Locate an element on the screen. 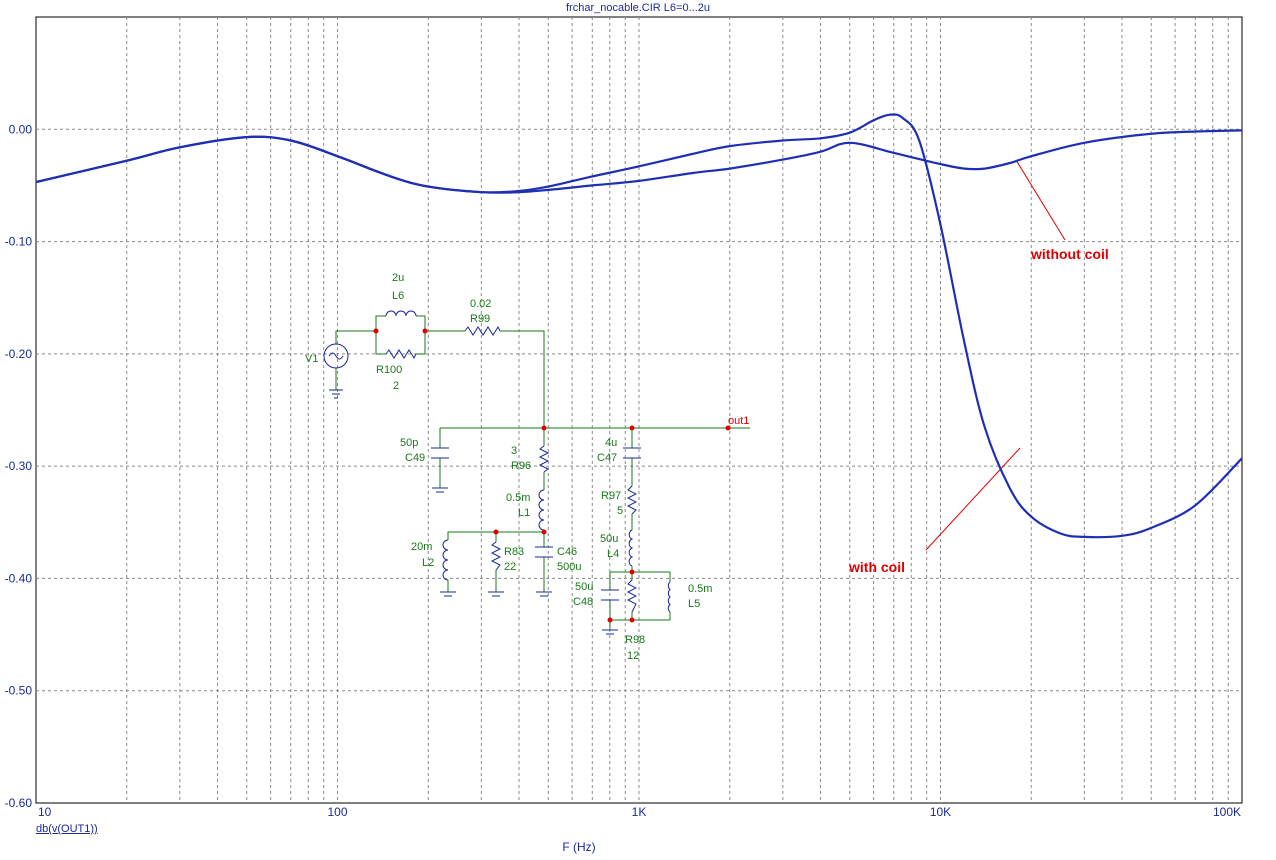 Image resolution: width=1276 pixels, height=860 pixels. l5-value: 0.5m is located at coordinates (700, 589).